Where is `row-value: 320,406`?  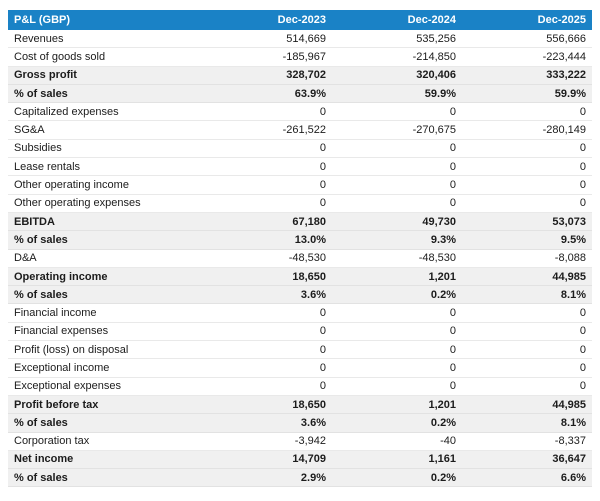 row-value: 320,406 is located at coordinates (397, 75).